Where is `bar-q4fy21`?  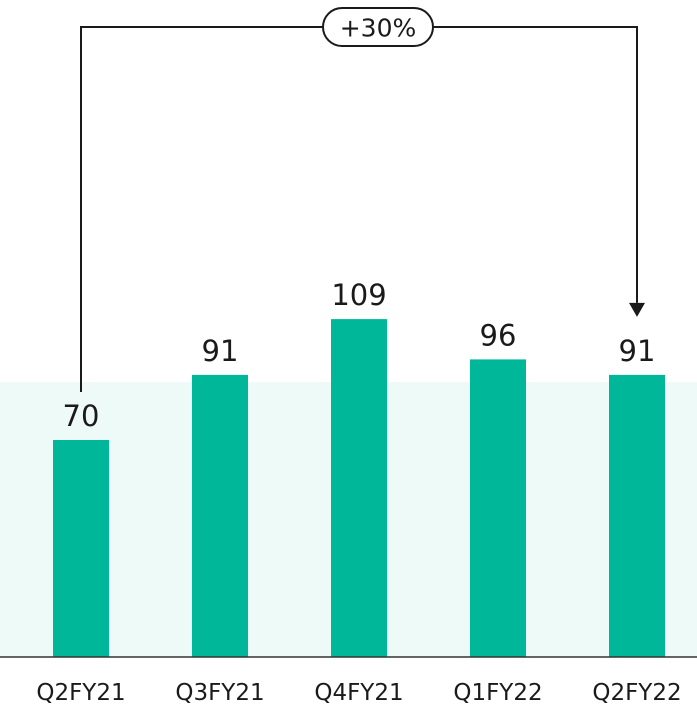
bar-q4fy21 is located at coordinates (359, 488).